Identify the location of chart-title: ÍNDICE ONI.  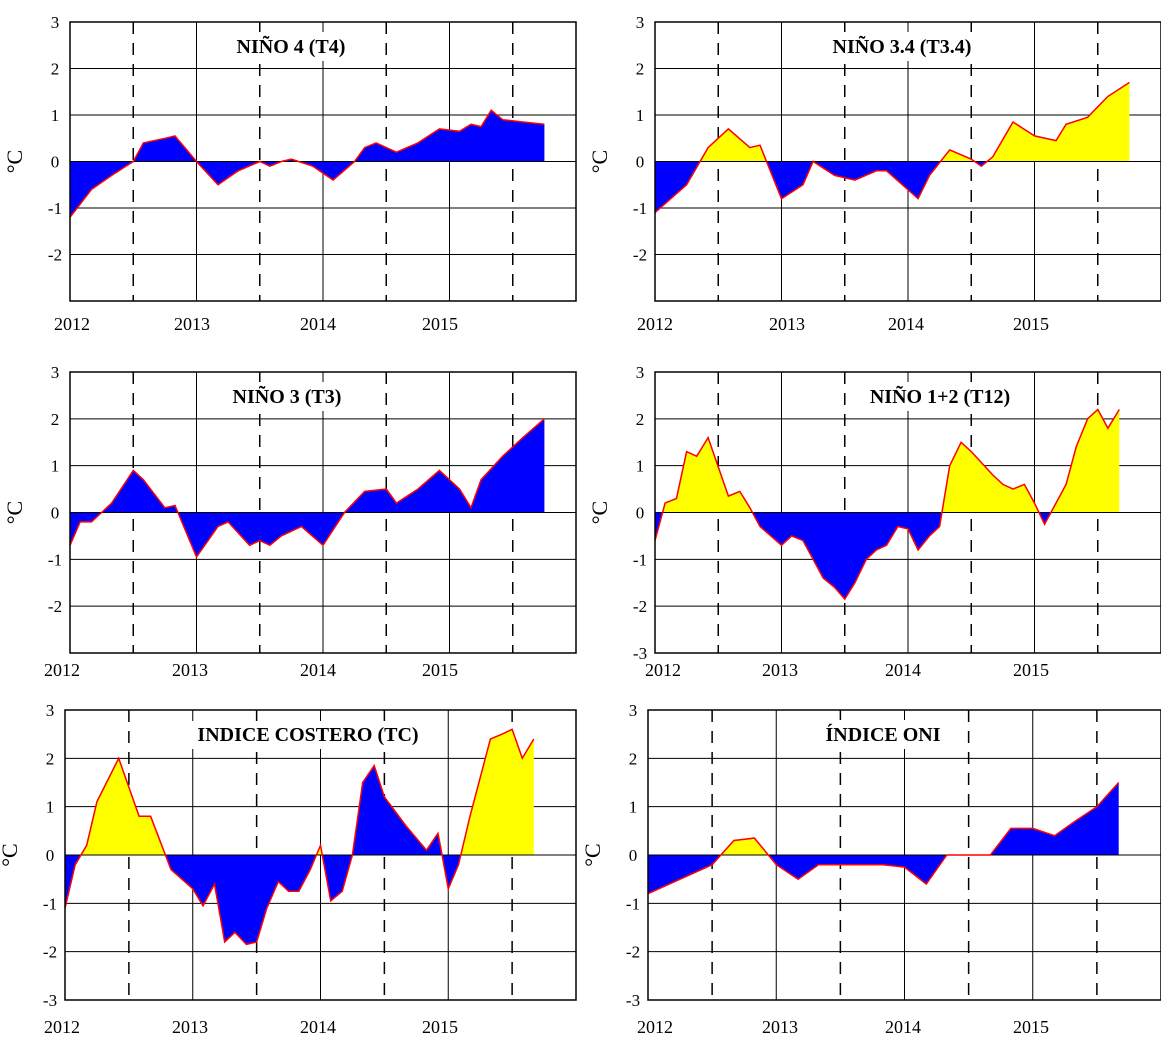
(882, 734).